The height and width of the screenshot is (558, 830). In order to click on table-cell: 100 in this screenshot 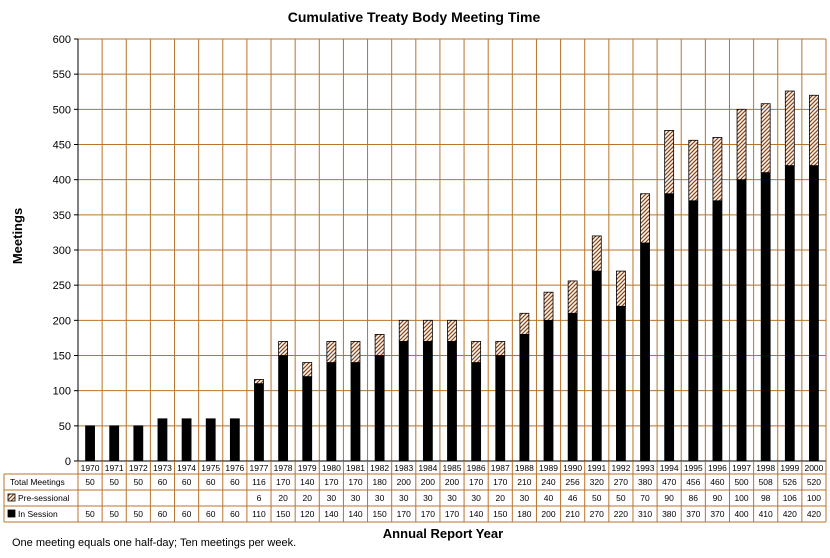, I will do `click(741, 498)`.